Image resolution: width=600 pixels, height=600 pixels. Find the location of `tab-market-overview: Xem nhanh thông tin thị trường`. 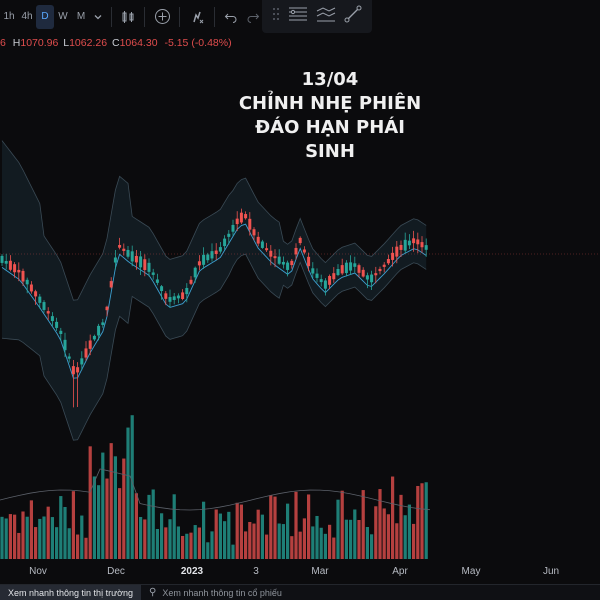

tab-market-overview: Xem nhanh thông tin thị trường is located at coordinates (71, 592).